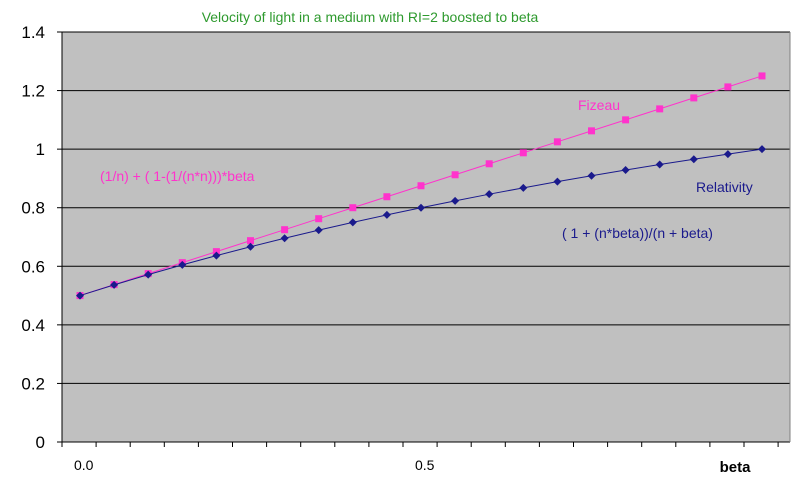 Image resolution: width=800 pixels, height=502 pixels. I want to click on annotation-relativity-formula: ( 1 + (n*beta))/(n + beta), so click(637, 233).